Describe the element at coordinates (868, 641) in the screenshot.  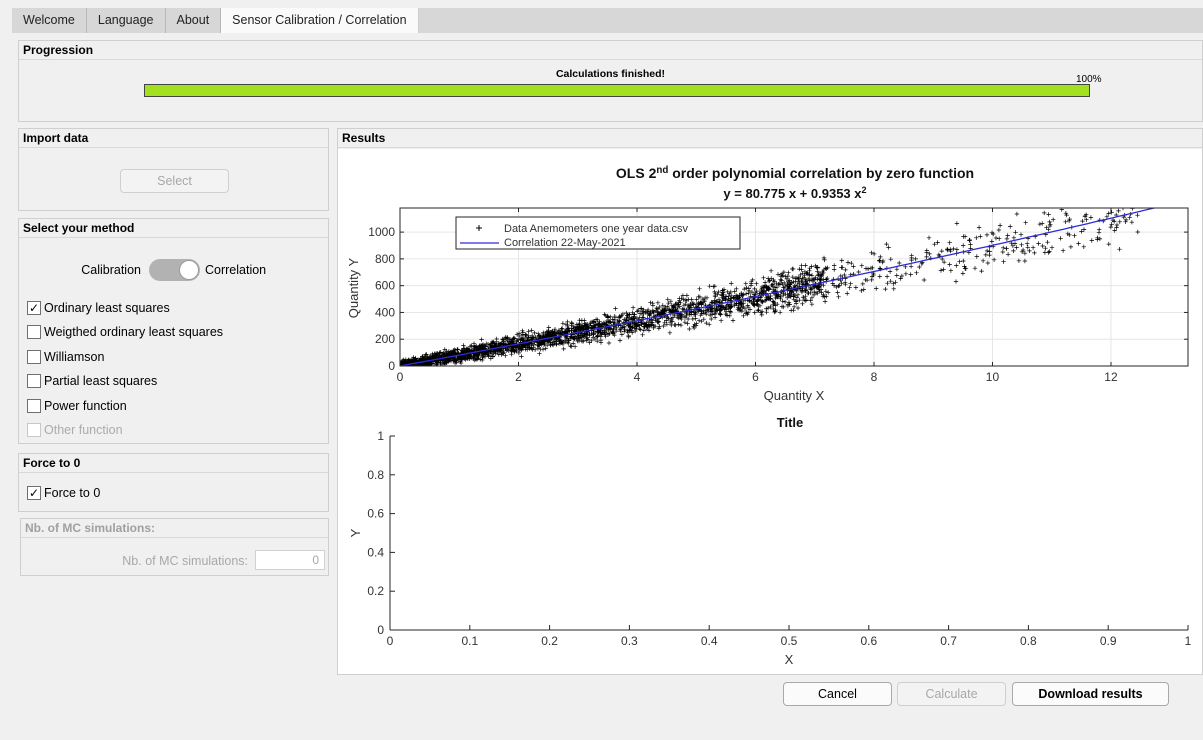
I see `chart2-xtick-label: 0.6` at that location.